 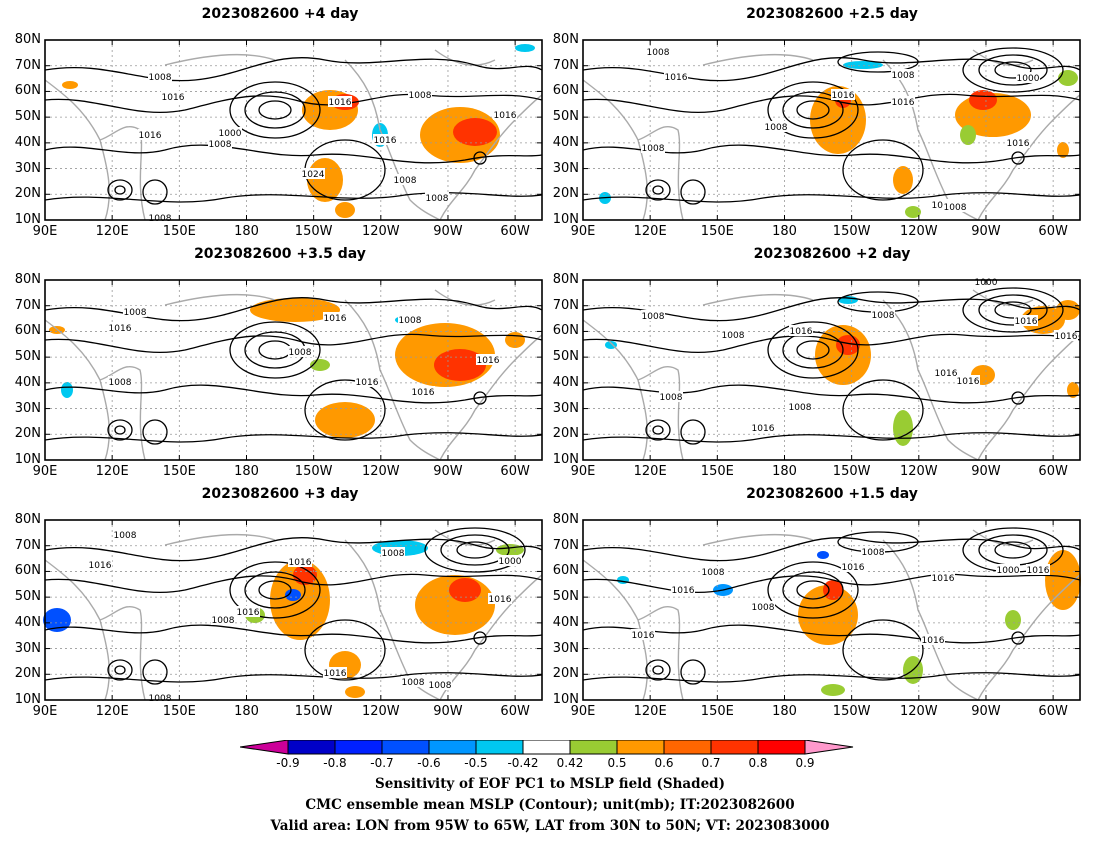 What do you see at coordinates (280, 494) in the screenshot?
I see `panel-title-5: 2023082600 +3 day` at bounding box center [280, 494].